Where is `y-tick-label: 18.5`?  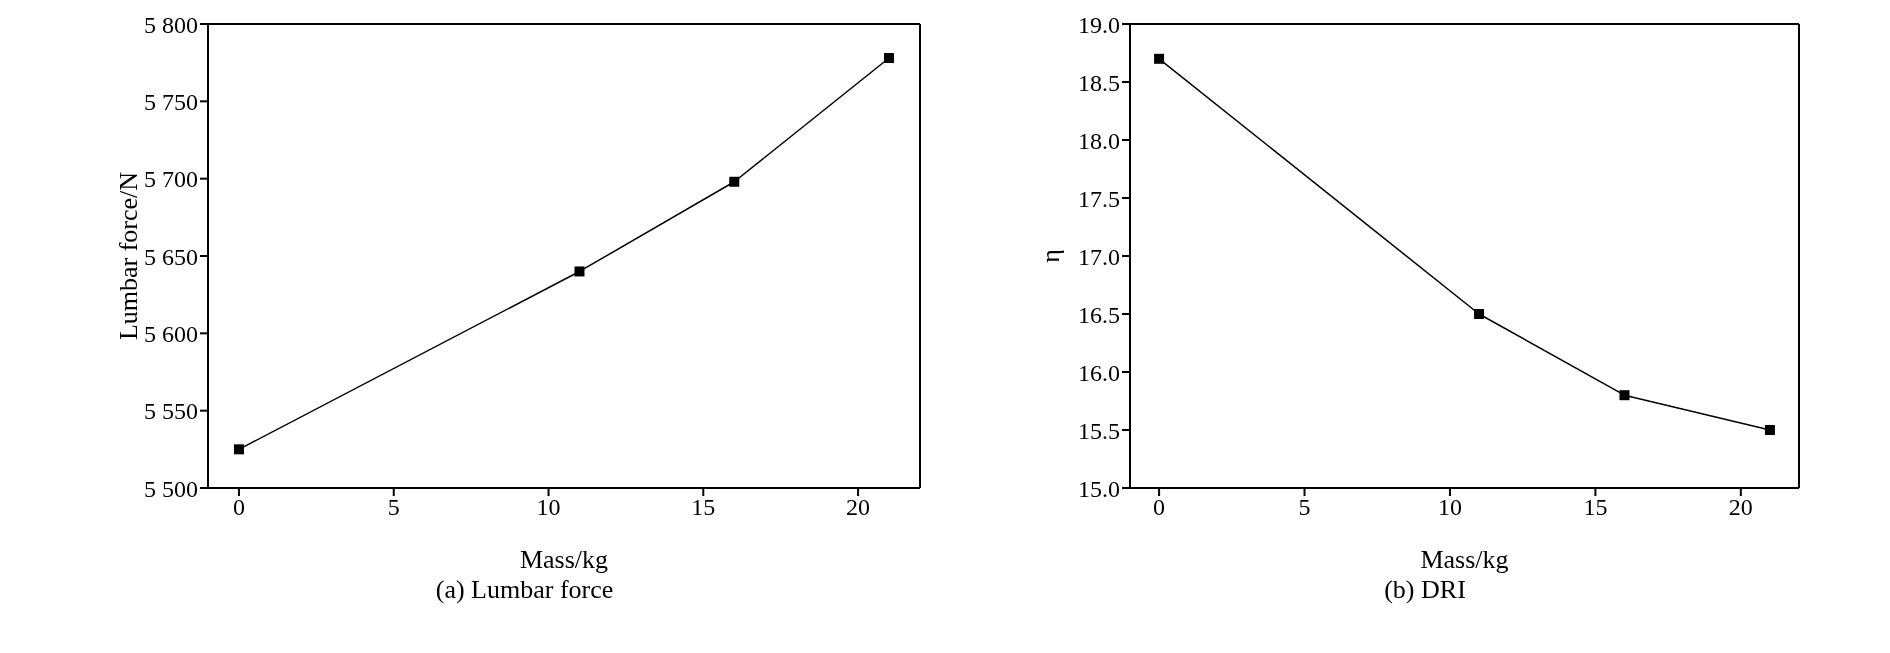 y-tick-label: 18.5 is located at coordinates (1099, 82).